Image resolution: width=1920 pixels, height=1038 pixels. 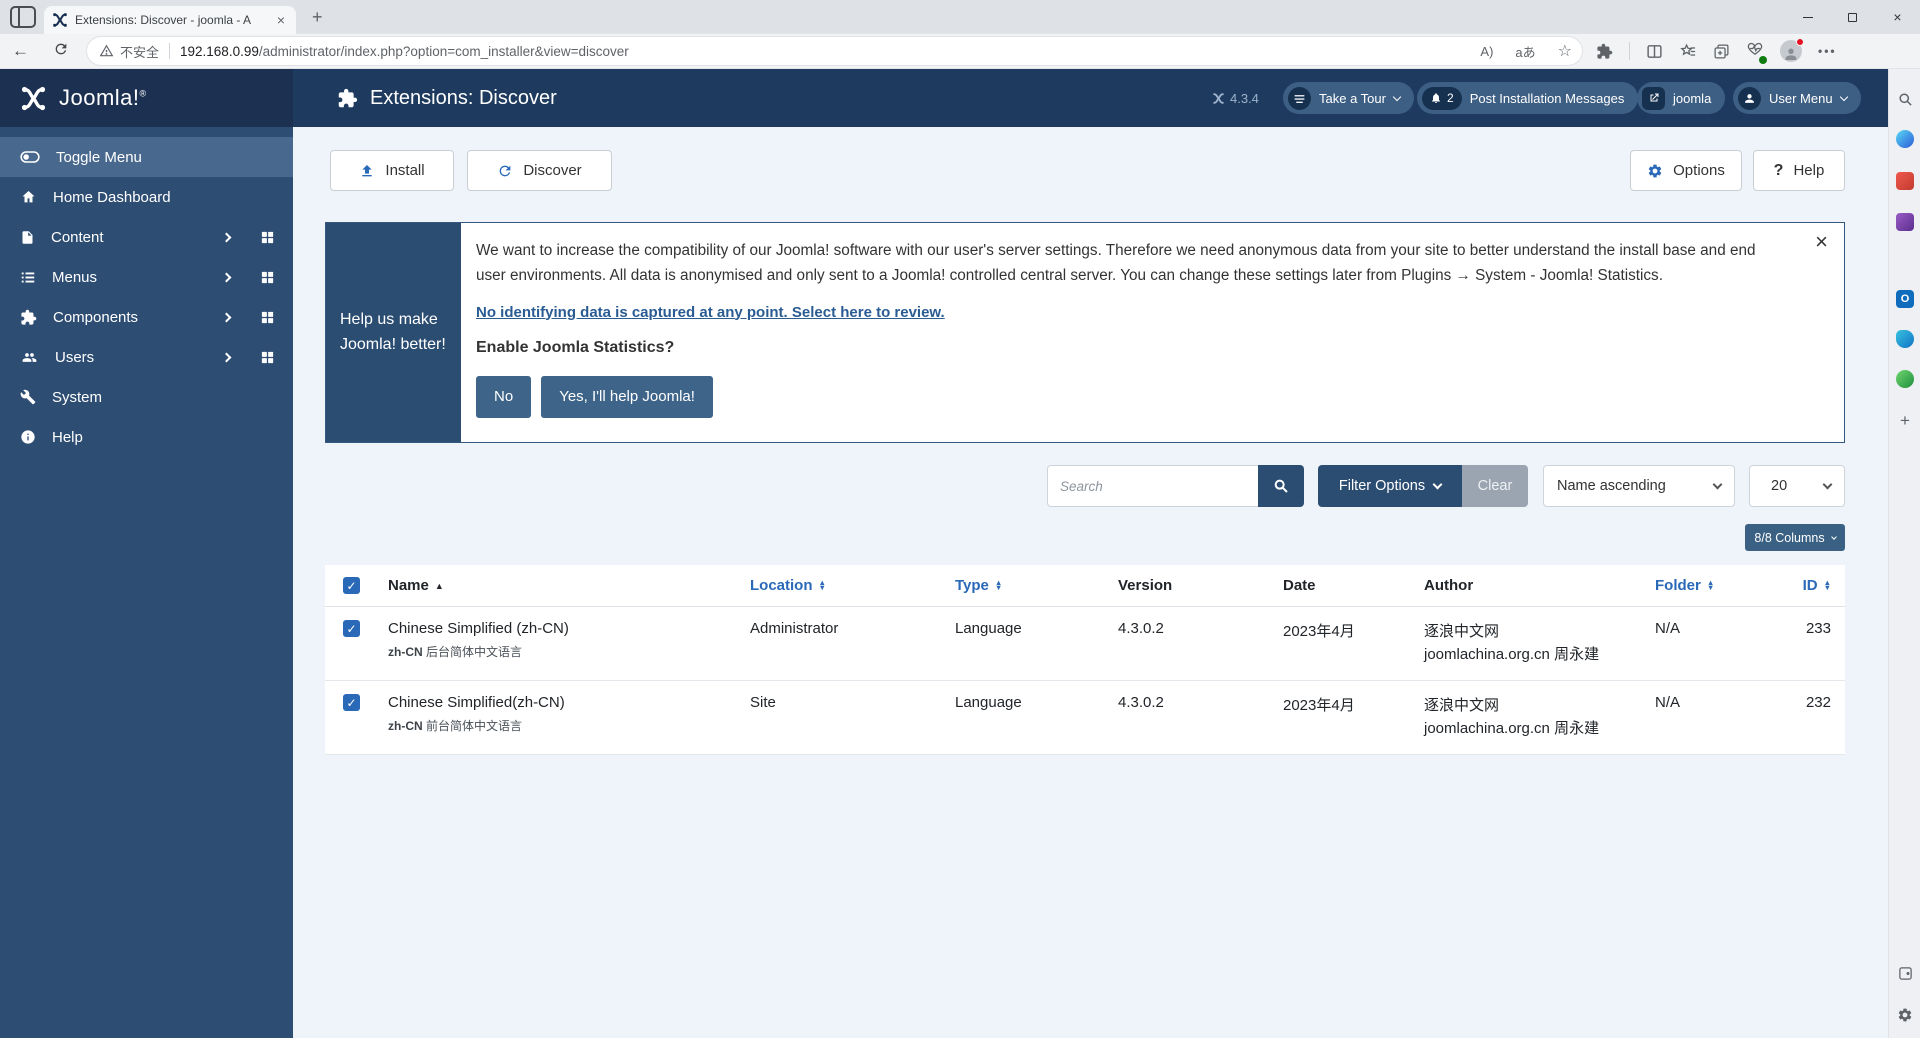 I want to click on install-button: Install, so click(x=392, y=170).